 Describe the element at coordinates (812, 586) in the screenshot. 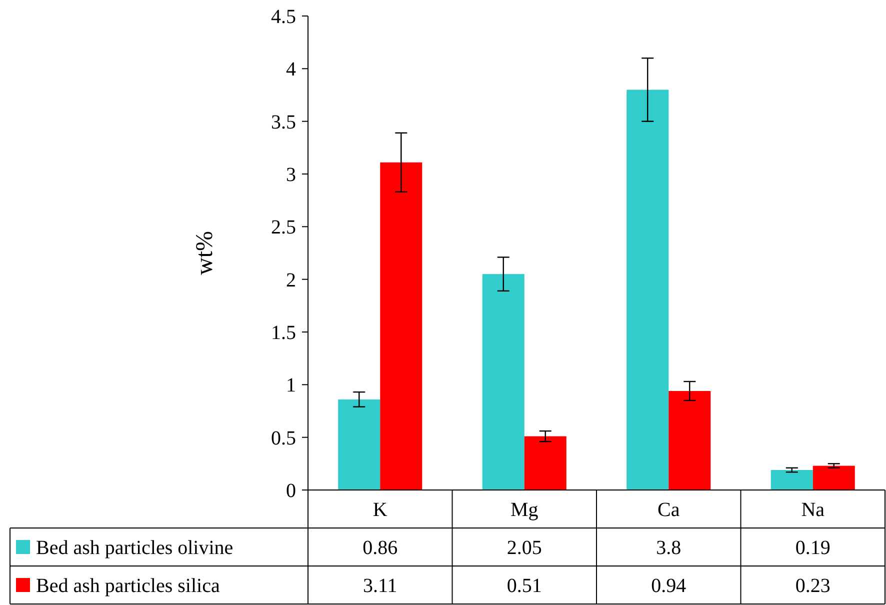

I see `data-label: 0.23` at that location.